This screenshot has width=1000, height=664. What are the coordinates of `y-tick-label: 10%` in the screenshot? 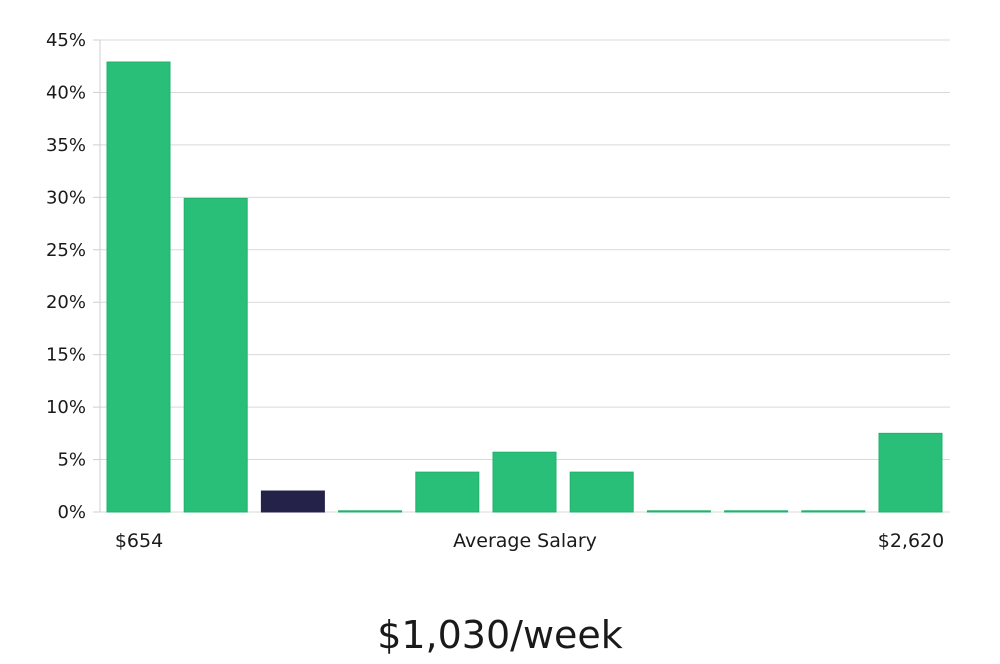 It's located at (66, 407).